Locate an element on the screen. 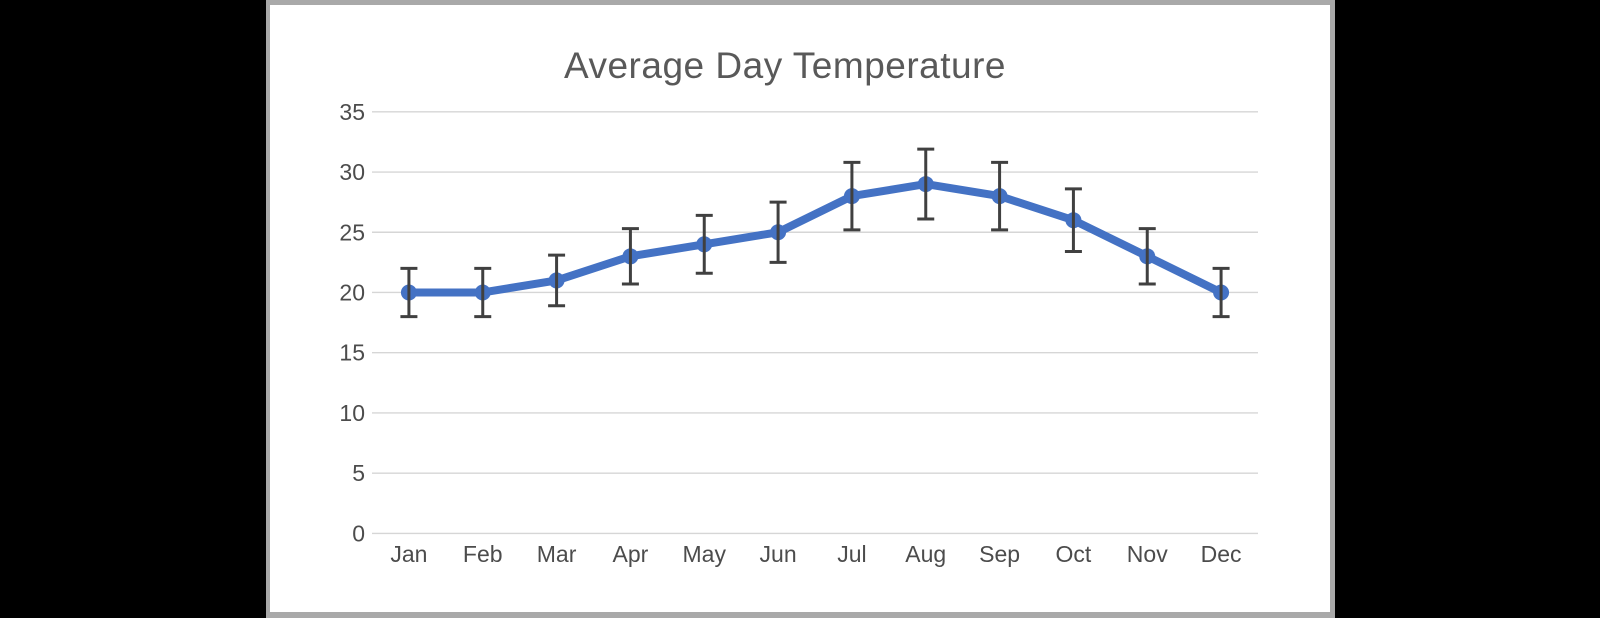 This screenshot has width=1600, height=618. x-axis-tick-label: May is located at coordinates (705, 554).